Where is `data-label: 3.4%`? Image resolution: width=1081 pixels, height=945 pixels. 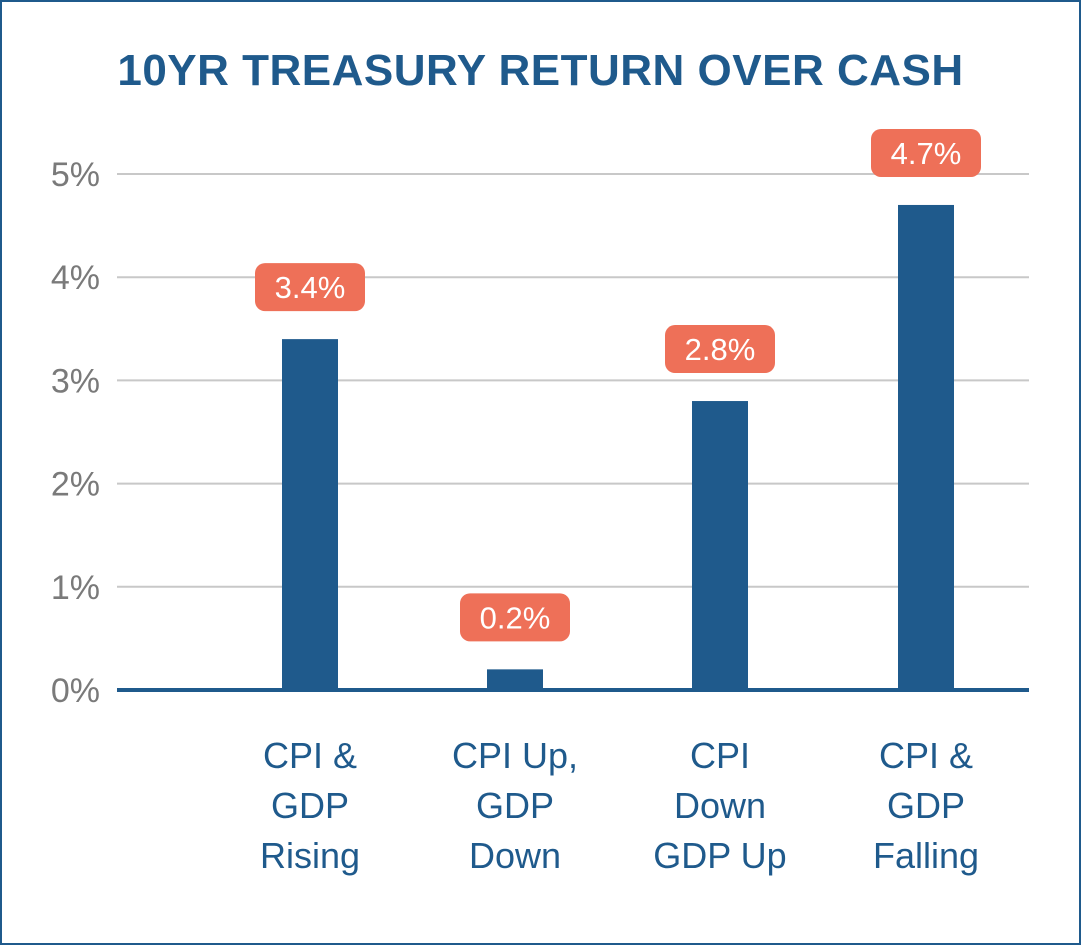 data-label: 3.4% is located at coordinates (310, 287).